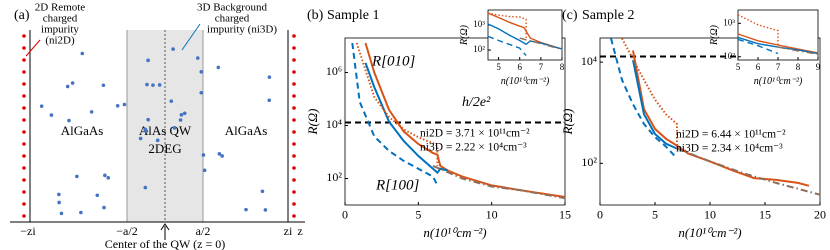 The image size is (830, 250). I want to click on arrow, so click(165, 231).